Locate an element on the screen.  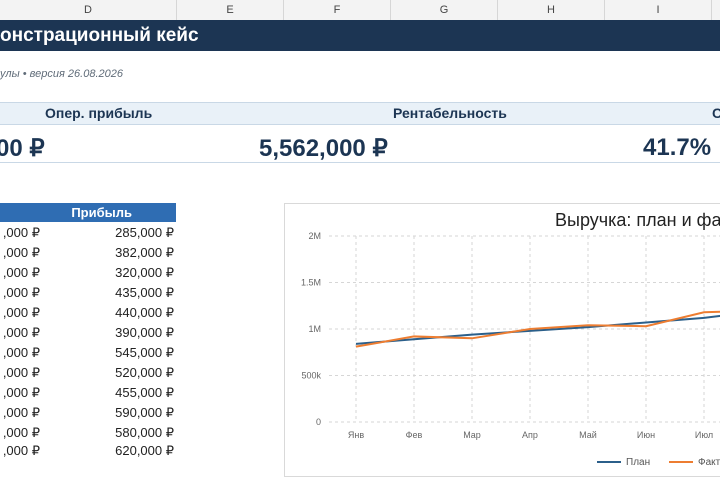
cell-profit: 580,000 ₽ is located at coordinates (144, 432).